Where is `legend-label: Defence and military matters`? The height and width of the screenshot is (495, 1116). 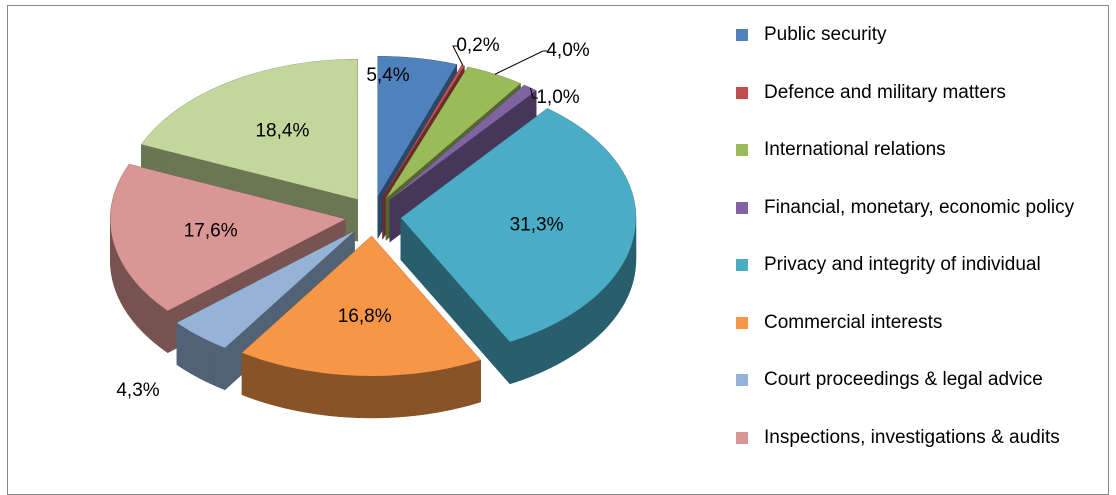 legend-label: Defence and military matters is located at coordinates (934, 92).